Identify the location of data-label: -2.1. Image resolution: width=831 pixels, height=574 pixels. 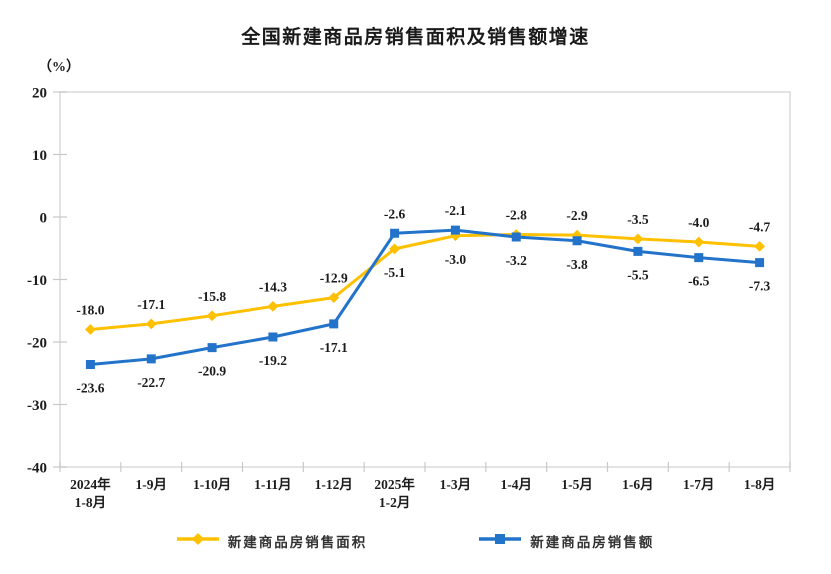
(456, 210).